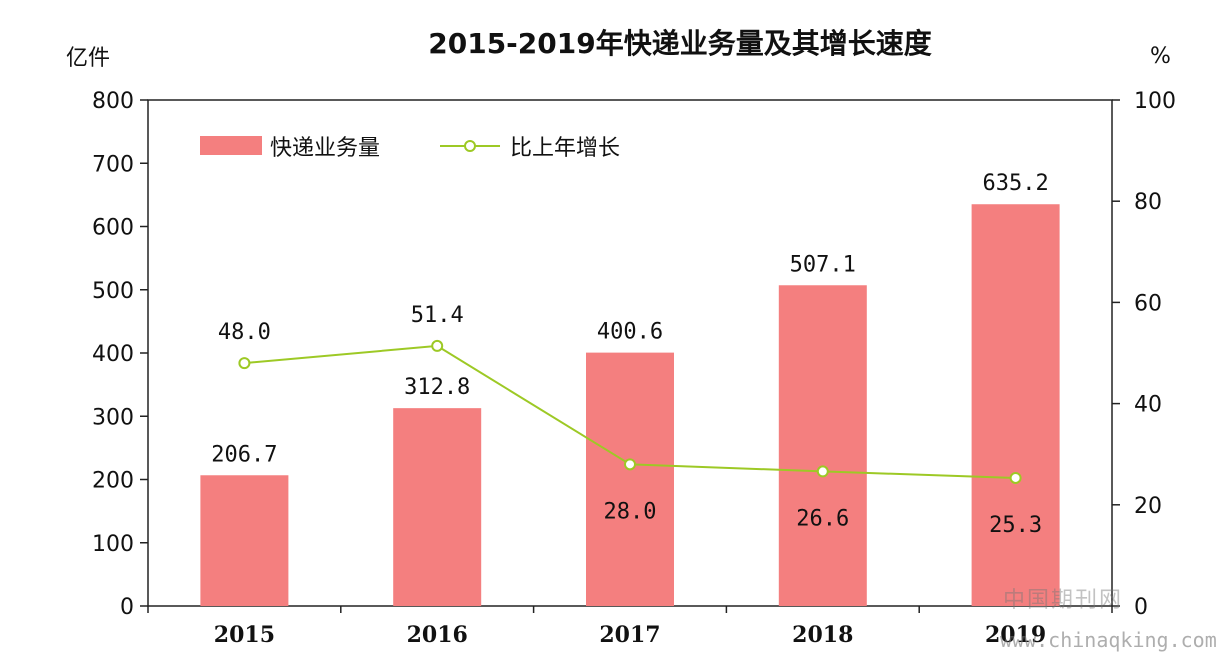  What do you see at coordinates (127, 607) in the screenshot?
I see `left-tick-label: 0` at bounding box center [127, 607].